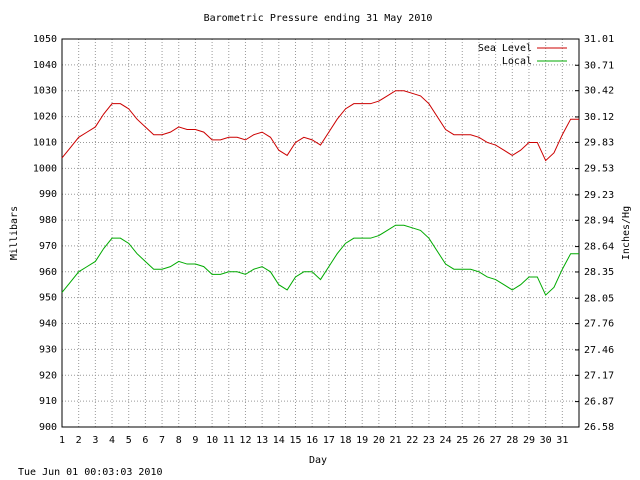 Image resolution: width=640 pixels, height=480 pixels. Describe the element at coordinates (45, 91) in the screenshot. I see `y-tick-label: 1030` at that location.